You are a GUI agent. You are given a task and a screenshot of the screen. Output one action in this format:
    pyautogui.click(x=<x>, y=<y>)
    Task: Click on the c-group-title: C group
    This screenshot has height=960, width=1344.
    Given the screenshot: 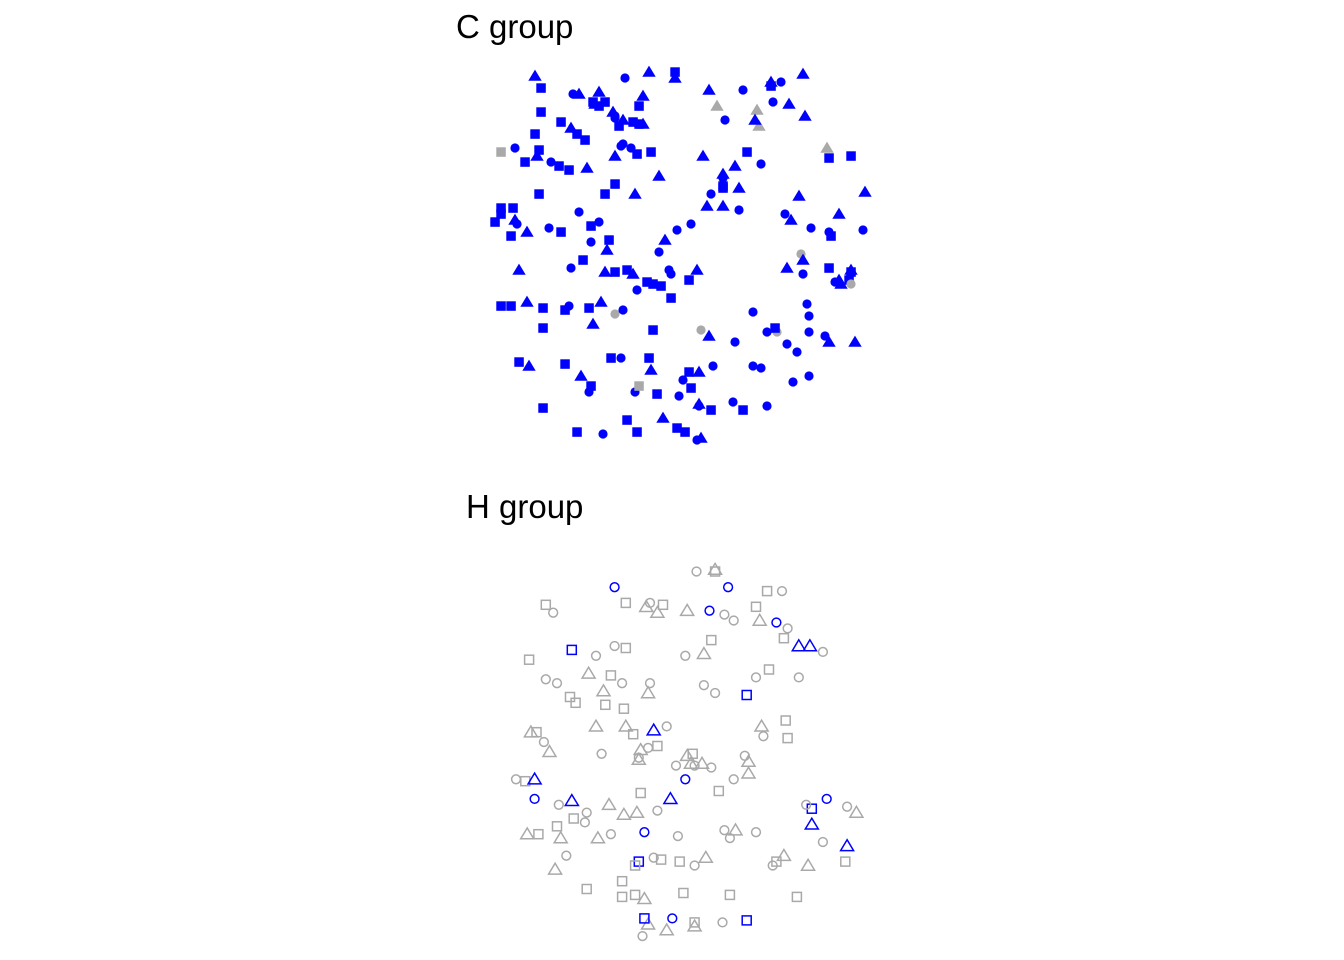 What is the action you would take?
    pyautogui.click(x=515, y=26)
    